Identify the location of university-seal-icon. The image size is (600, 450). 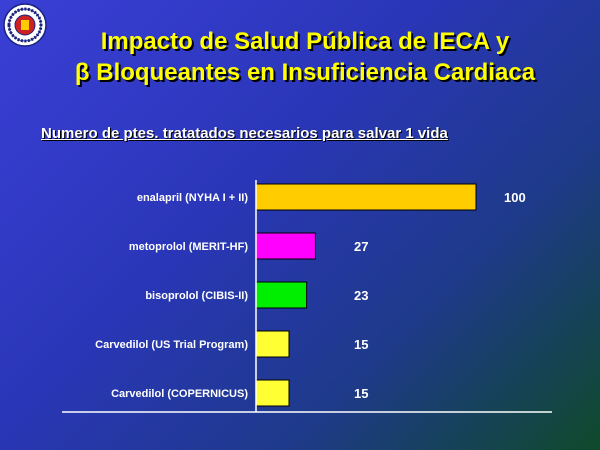
(25, 25).